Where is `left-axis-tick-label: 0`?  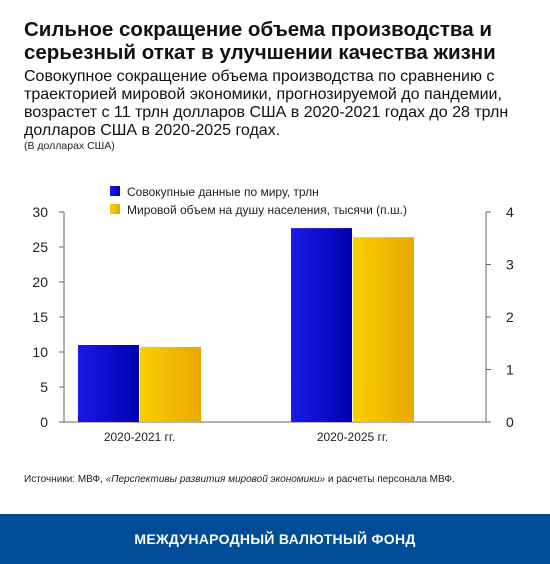 left-axis-tick-label: 0 is located at coordinates (44, 422).